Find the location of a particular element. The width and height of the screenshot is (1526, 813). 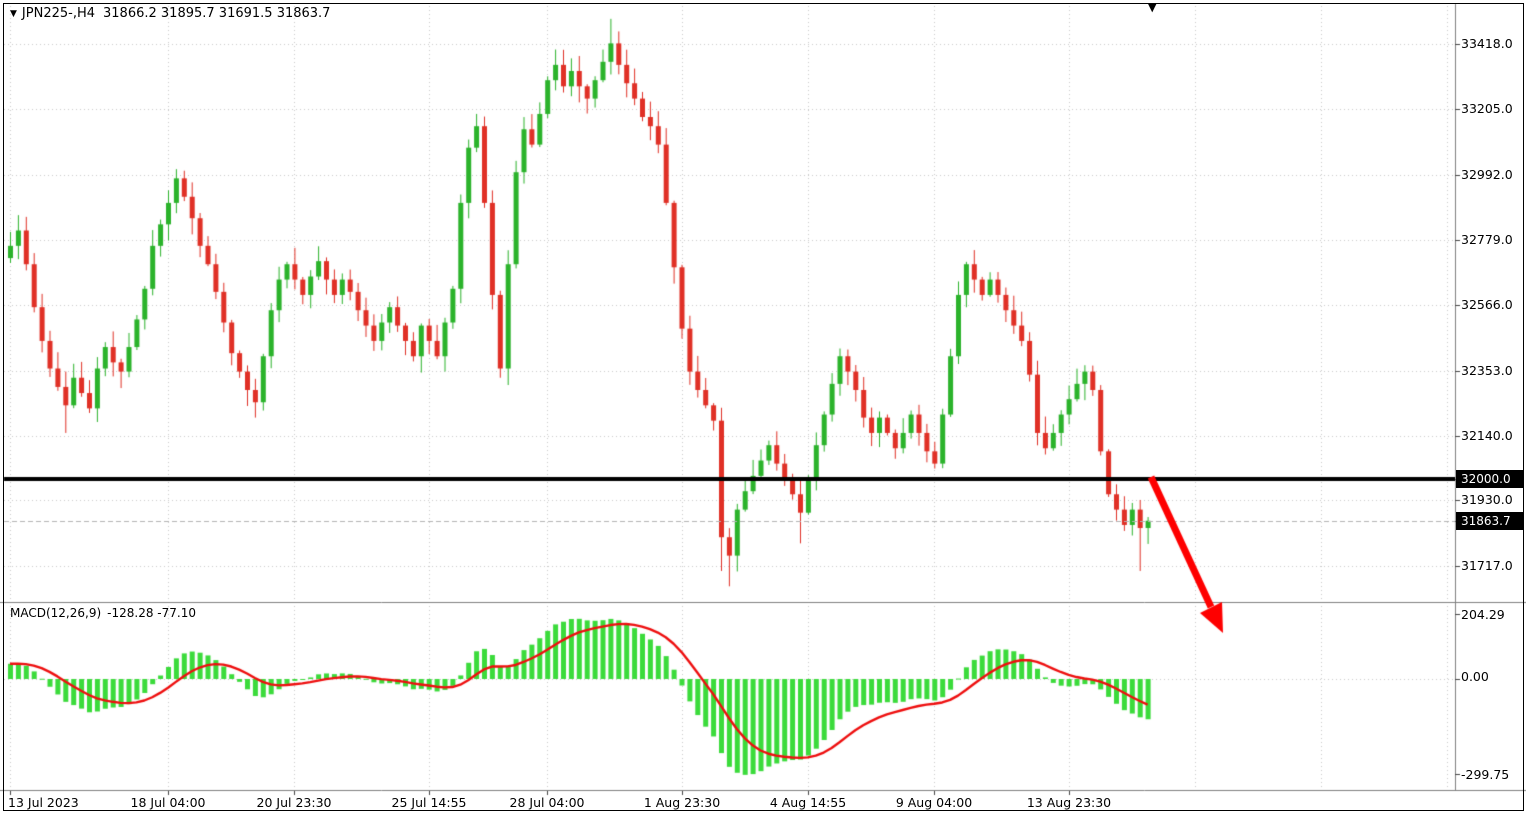

time-axis-label: 25 Jul 14:55 is located at coordinates (429, 802).